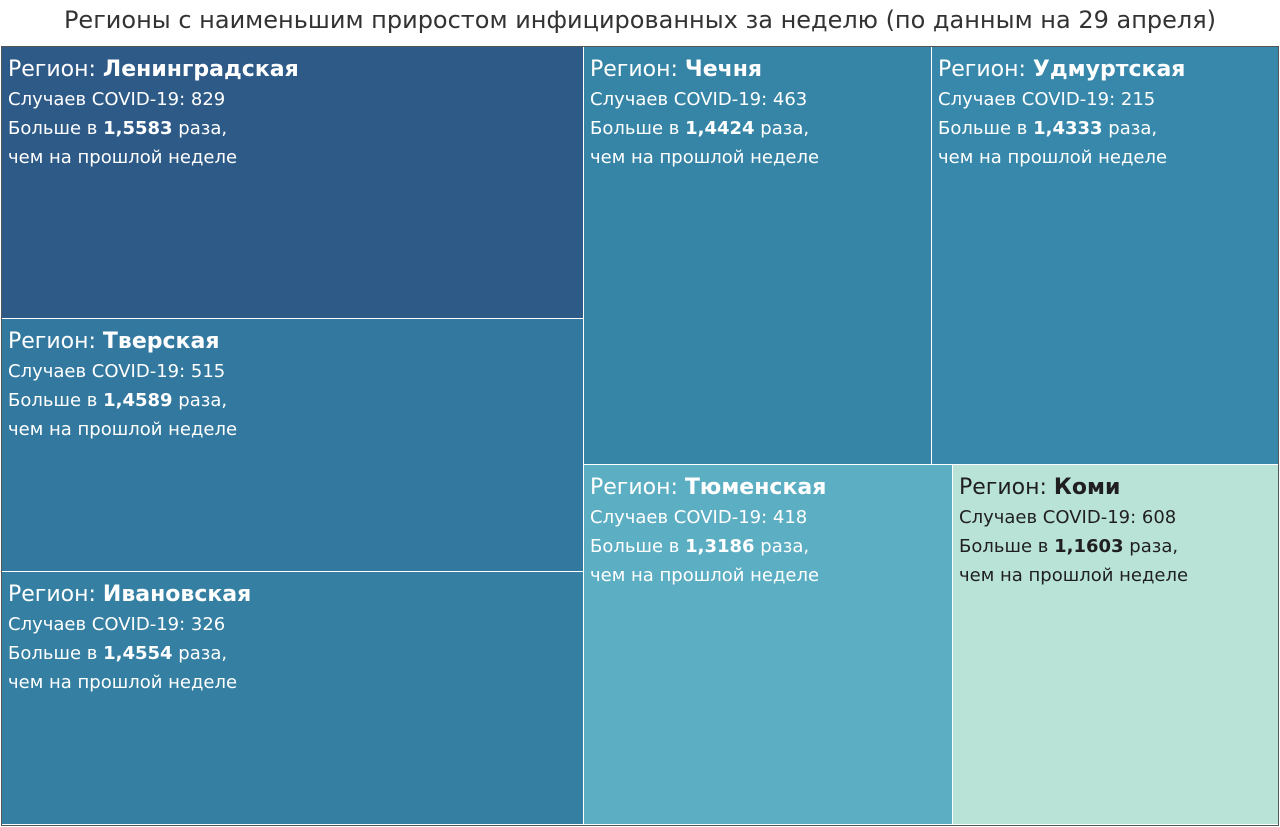  I want to click on cases-value: 215, so click(1138, 99).